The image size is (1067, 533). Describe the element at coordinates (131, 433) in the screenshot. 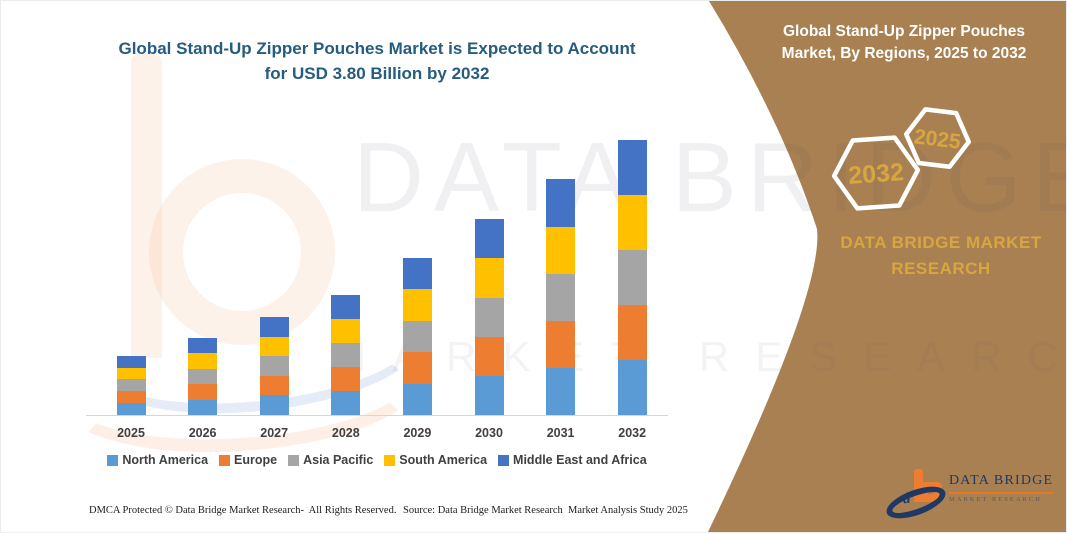

I see `x-axis-label-2025: 2025` at that location.